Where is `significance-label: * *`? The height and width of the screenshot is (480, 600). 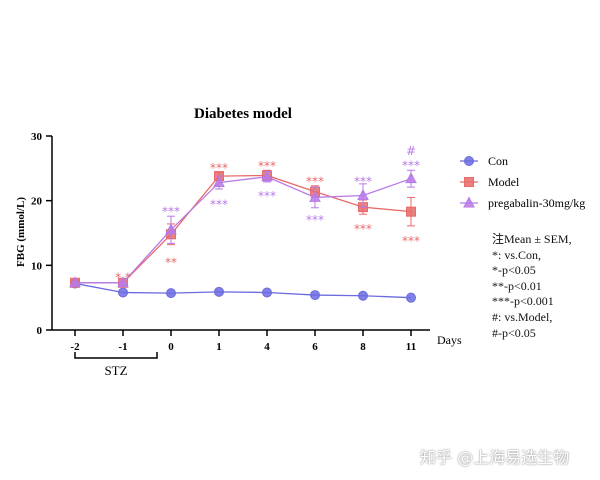
significance-label: * * is located at coordinates (123, 277).